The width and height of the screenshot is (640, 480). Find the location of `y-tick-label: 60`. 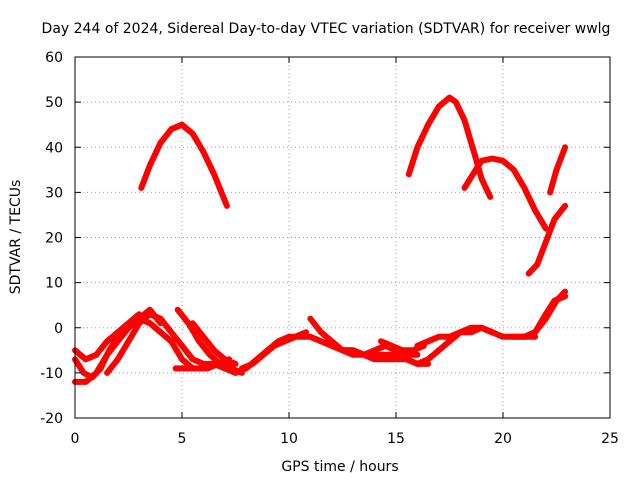

y-tick-label: 60 is located at coordinates (54, 58).